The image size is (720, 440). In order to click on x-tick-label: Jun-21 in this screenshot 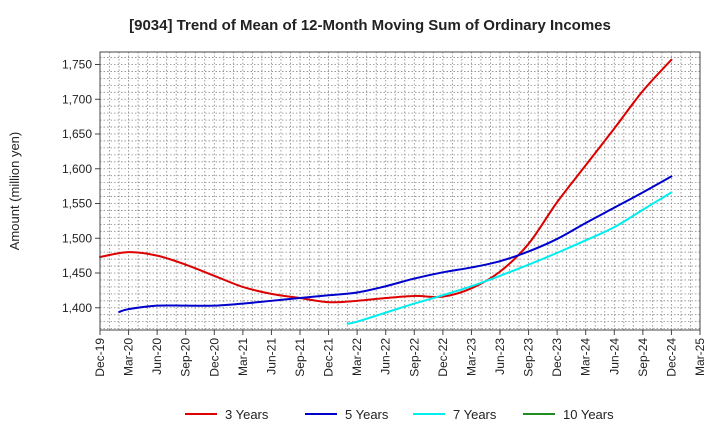, I will do `click(271, 356)`.